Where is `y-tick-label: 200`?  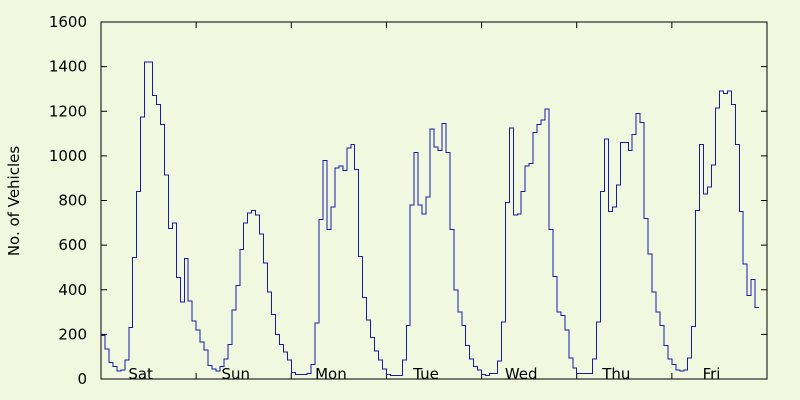
y-tick-label: 200 is located at coordinates (72, 334).